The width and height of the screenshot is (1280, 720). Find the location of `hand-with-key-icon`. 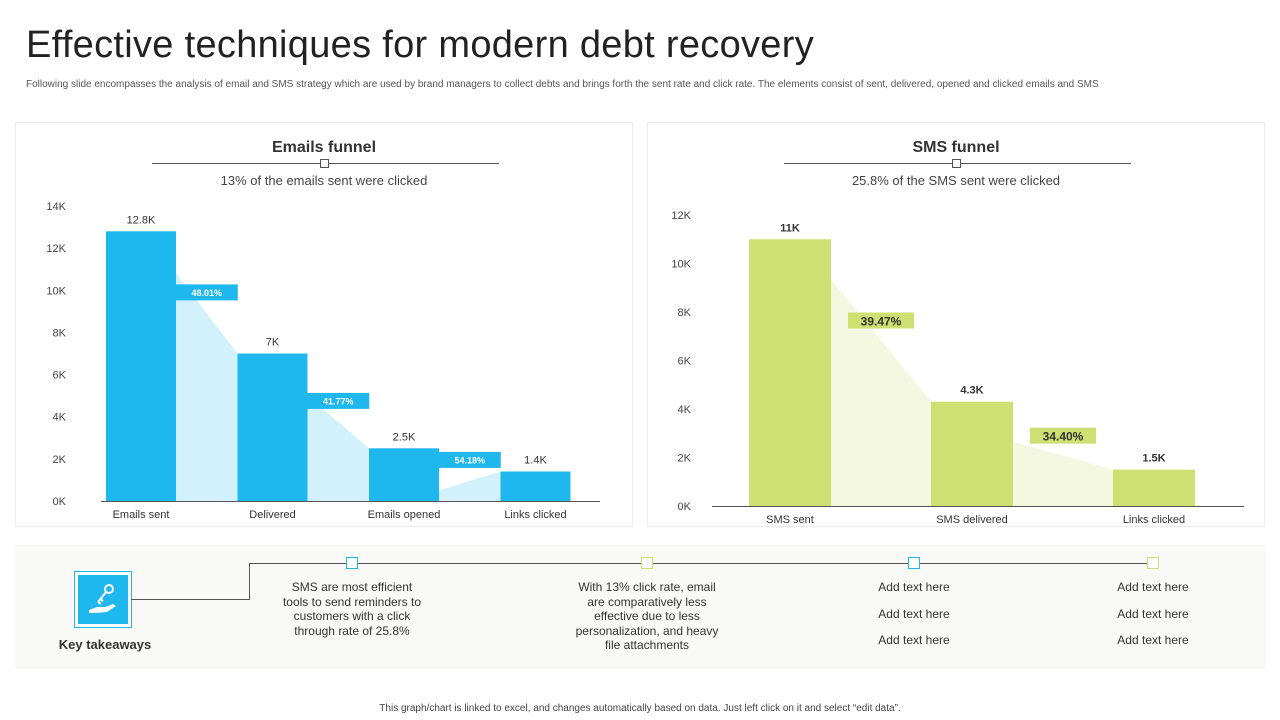

hand-with-key-icon is located at coordinates (103, 599).